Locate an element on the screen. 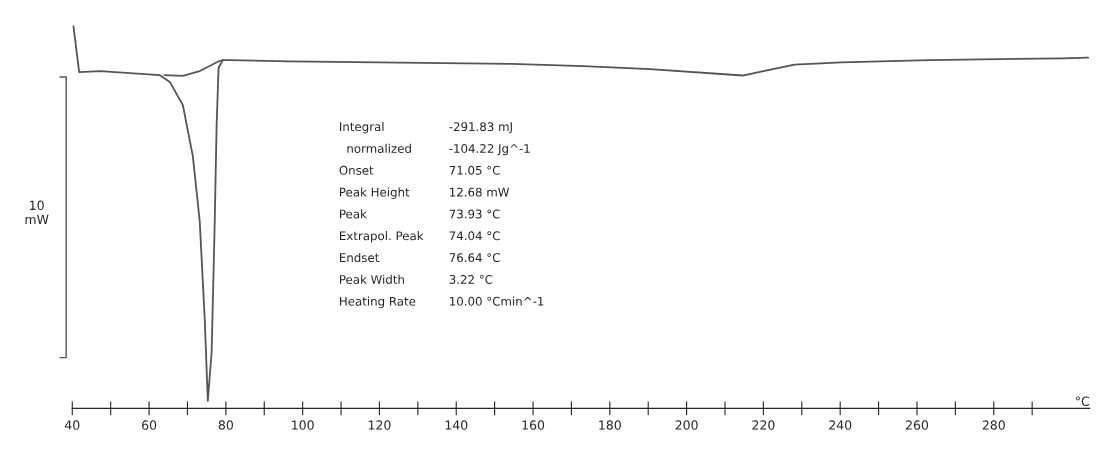 This screenshot has height=464, width=1112. annotation: normalized is located at coordinates (379, 148).